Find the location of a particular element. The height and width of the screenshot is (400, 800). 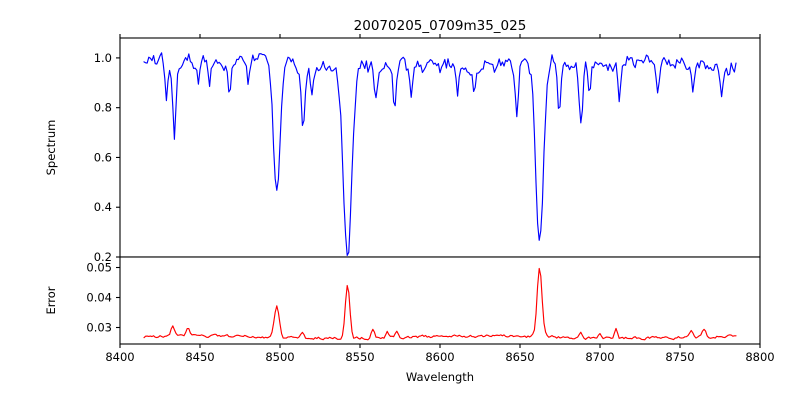

spectrum-x-ticks is located at coordinates (440, 36).